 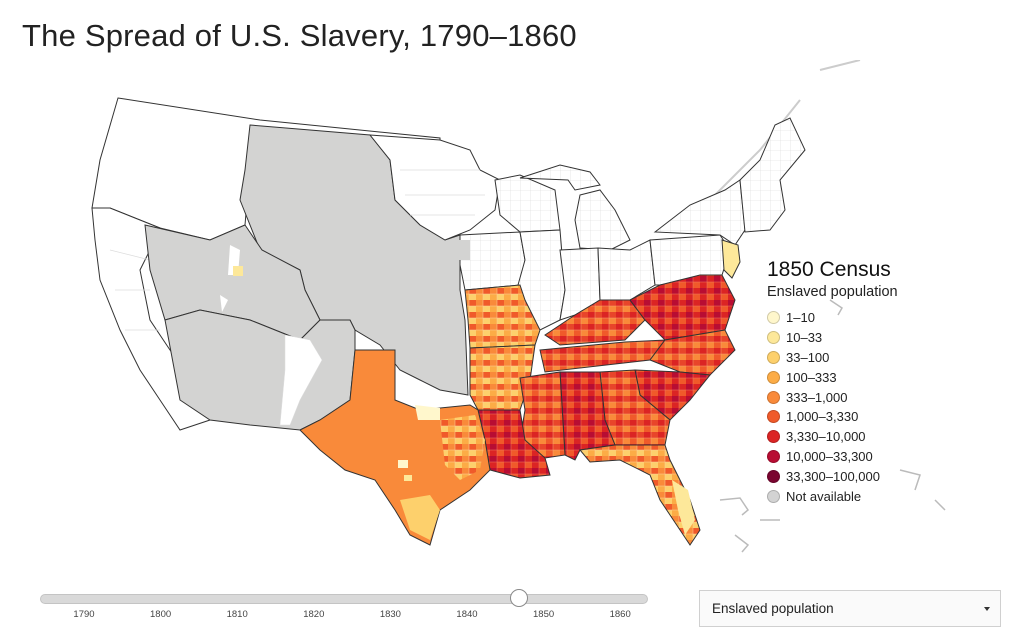 I want to click on legend-item: 3,330–10,000, so click(x=832, y=437).